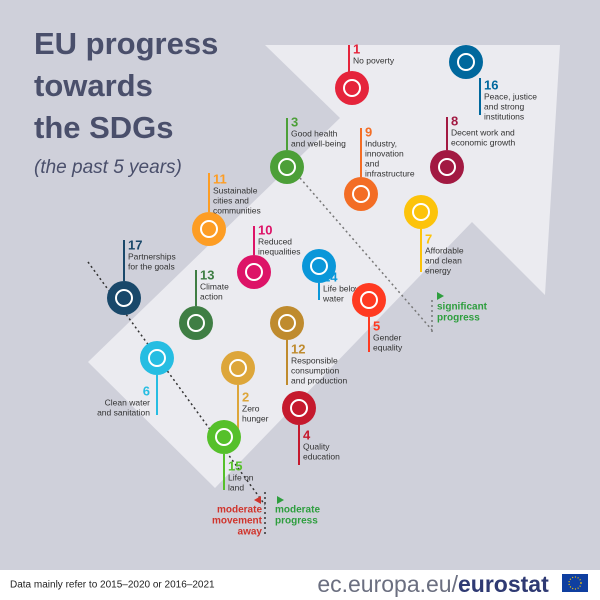  What do you see at coordinates (104, 127) in the screenshot?
I see `title-line: the SDGs` at bounding box center [104, 127].